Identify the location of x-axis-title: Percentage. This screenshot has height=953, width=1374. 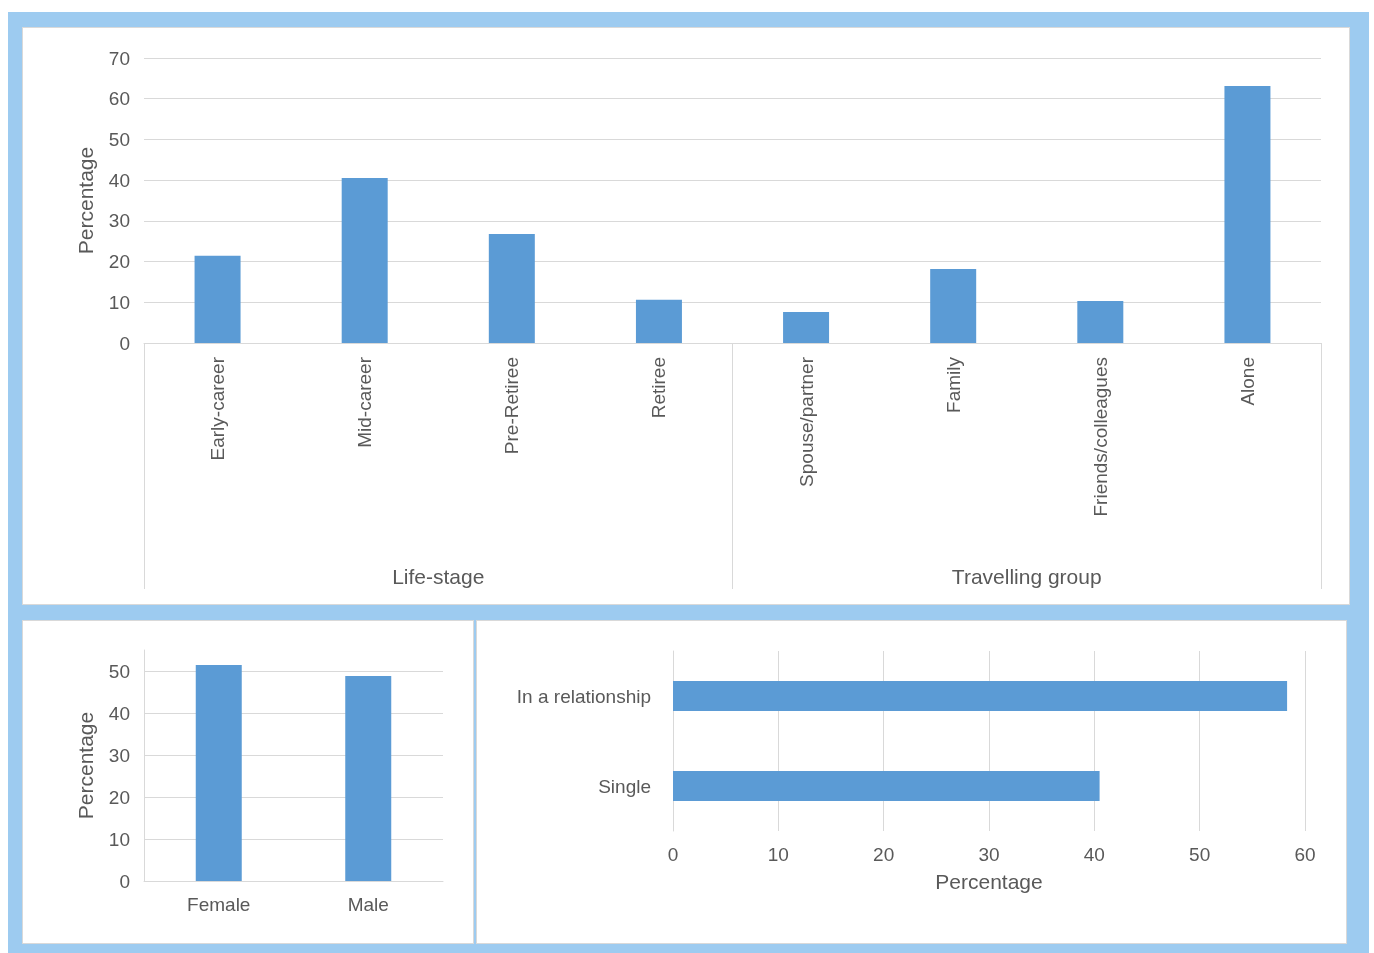
(989, 881).